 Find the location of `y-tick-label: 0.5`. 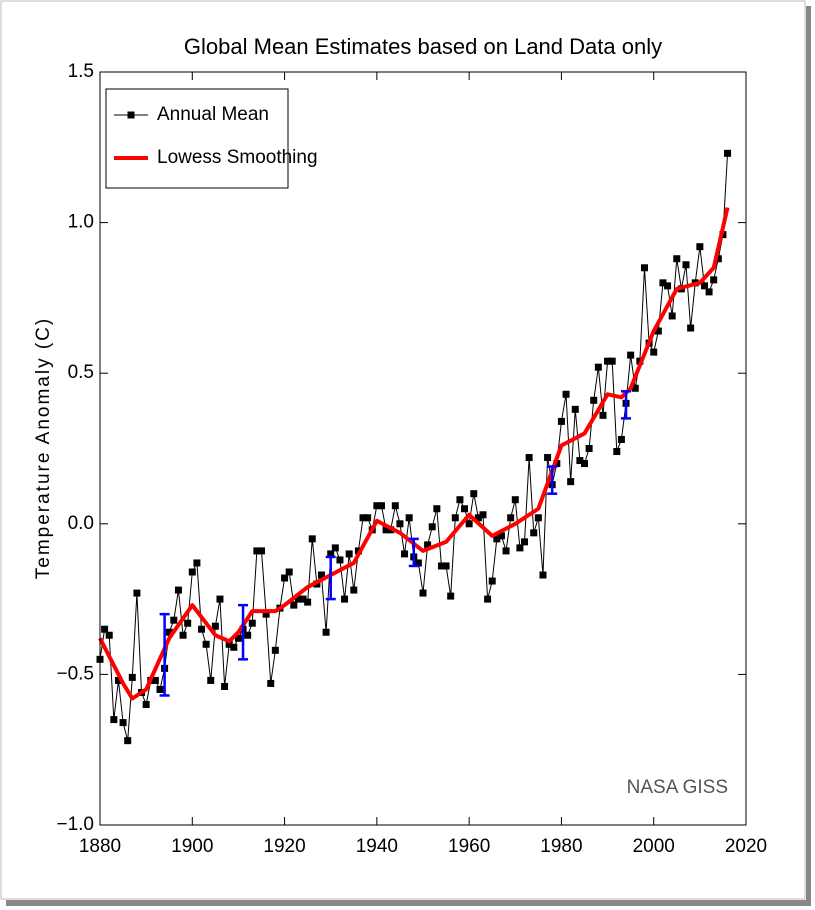

y-tick-label: 0.5 is located at coordinates (81, 372).